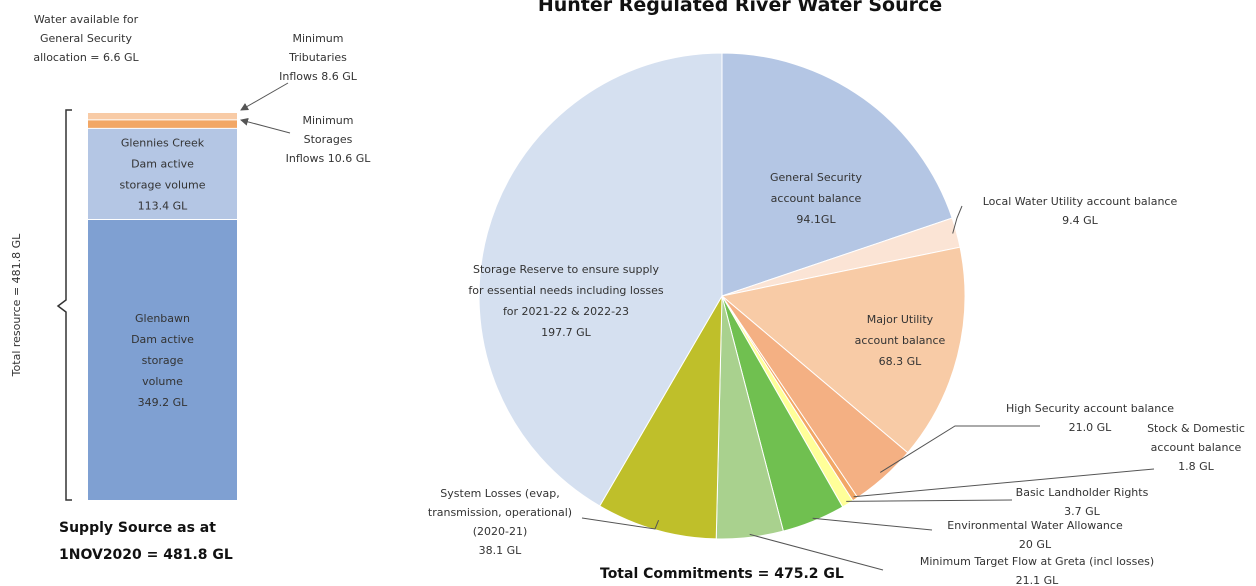  I want to click on stock-domestic-label-line-1: Stock & Domestic, so click(1196, 428).